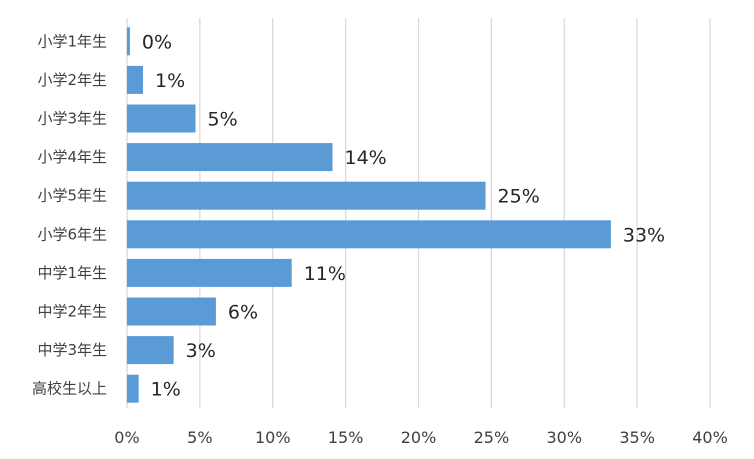 This screenshot has height=459, width=754. Describe the element at coordinates (72, 312) in the screenshot. I see `category-label: 中学2年生` at that location.